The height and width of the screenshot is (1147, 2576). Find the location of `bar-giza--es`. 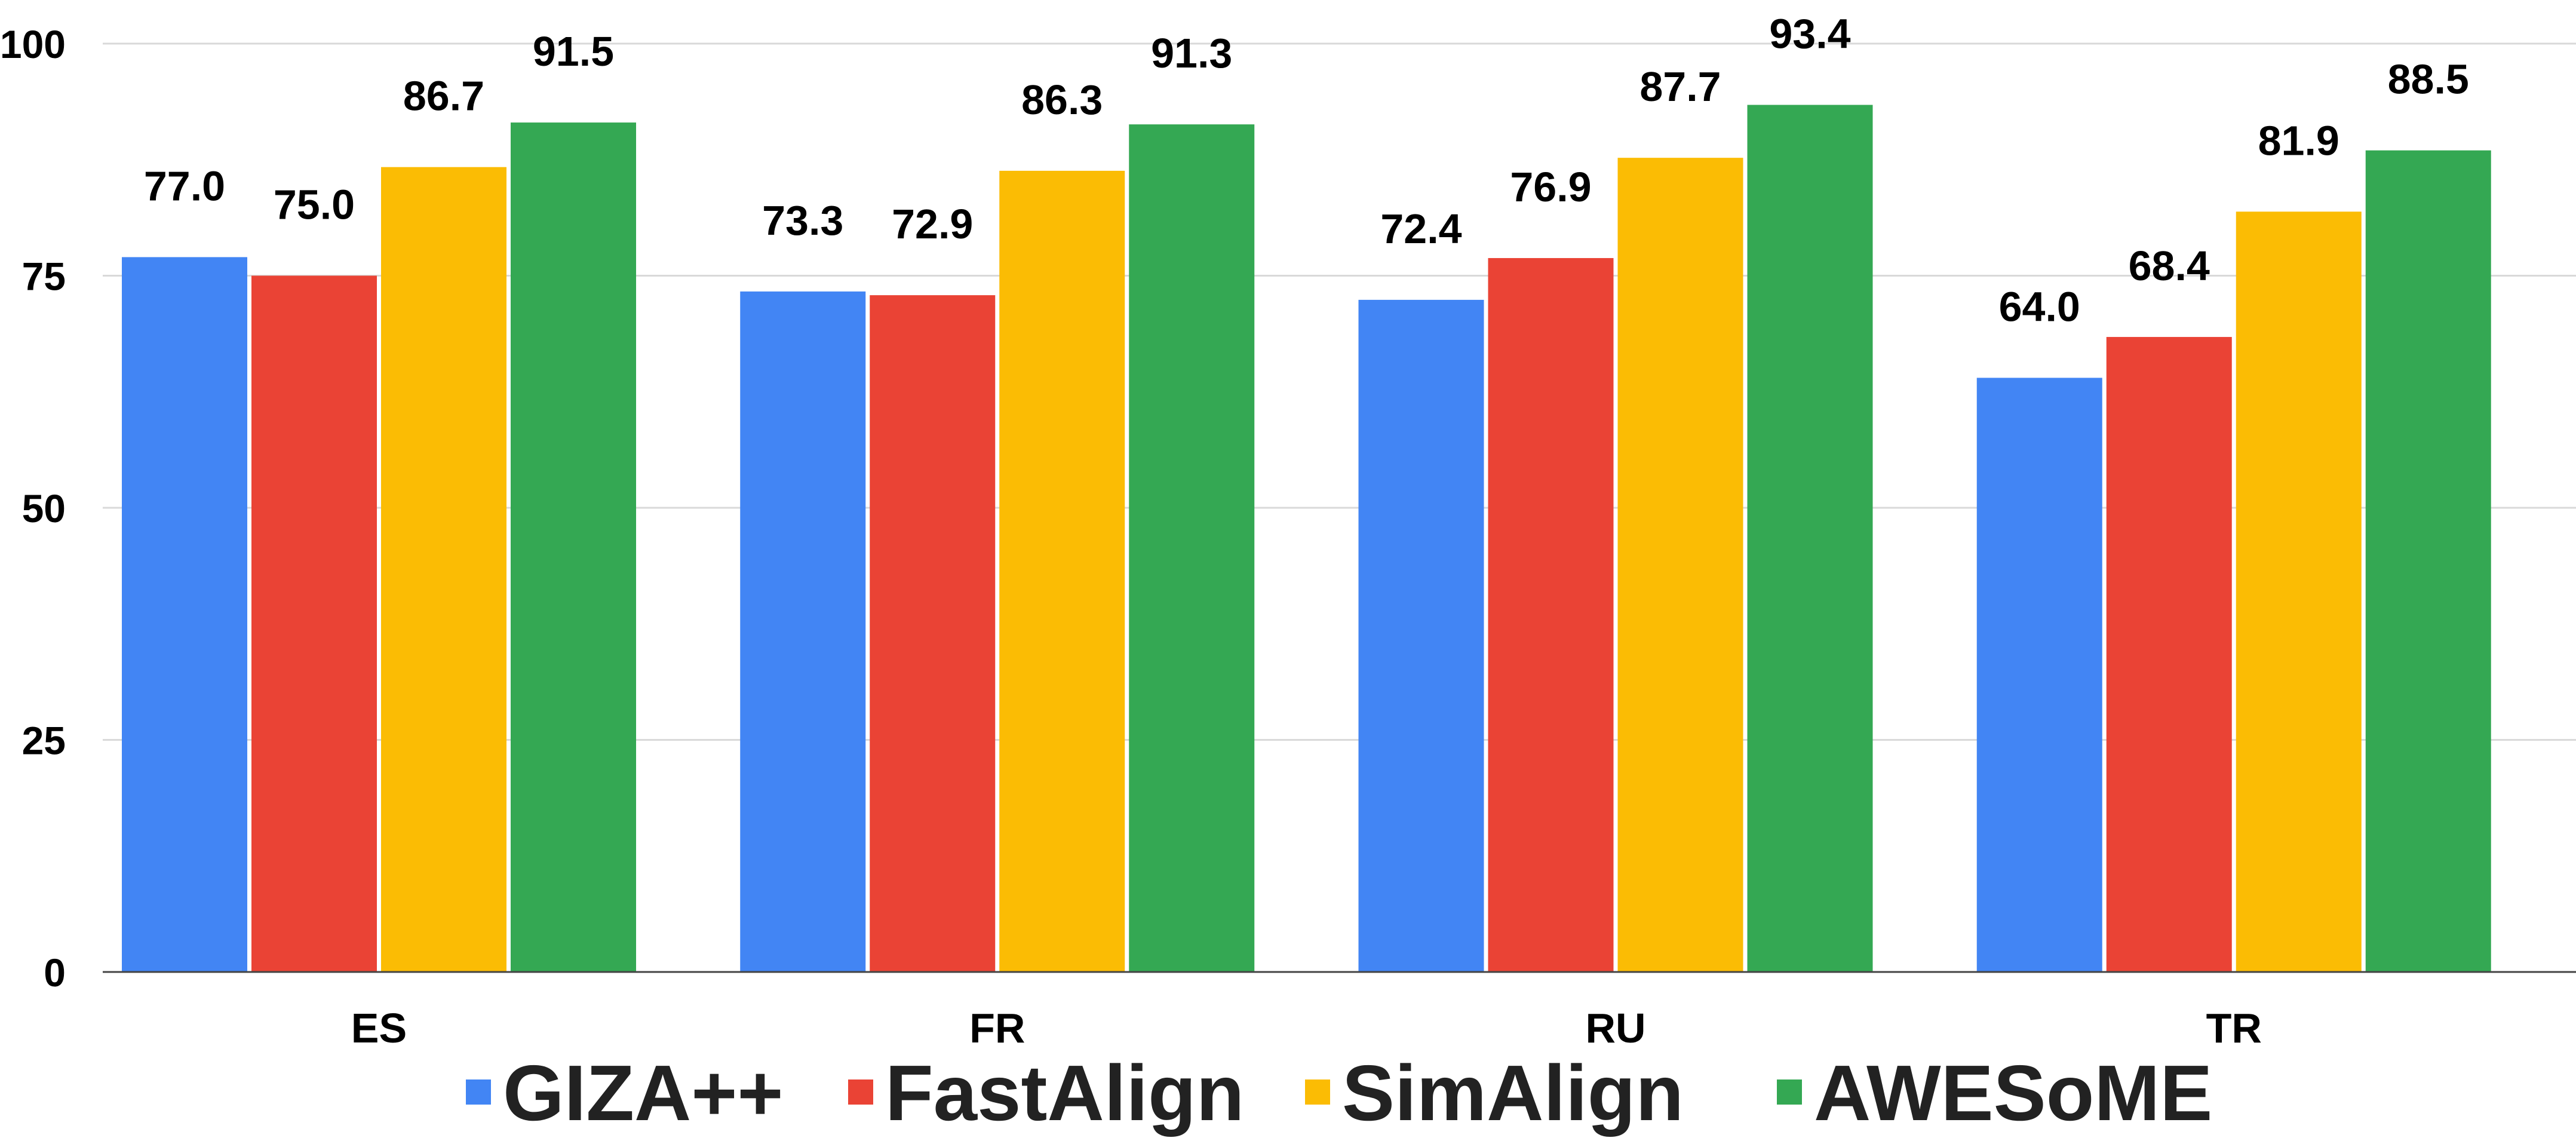

bar-giza--es is located at coordinates (184, 614).